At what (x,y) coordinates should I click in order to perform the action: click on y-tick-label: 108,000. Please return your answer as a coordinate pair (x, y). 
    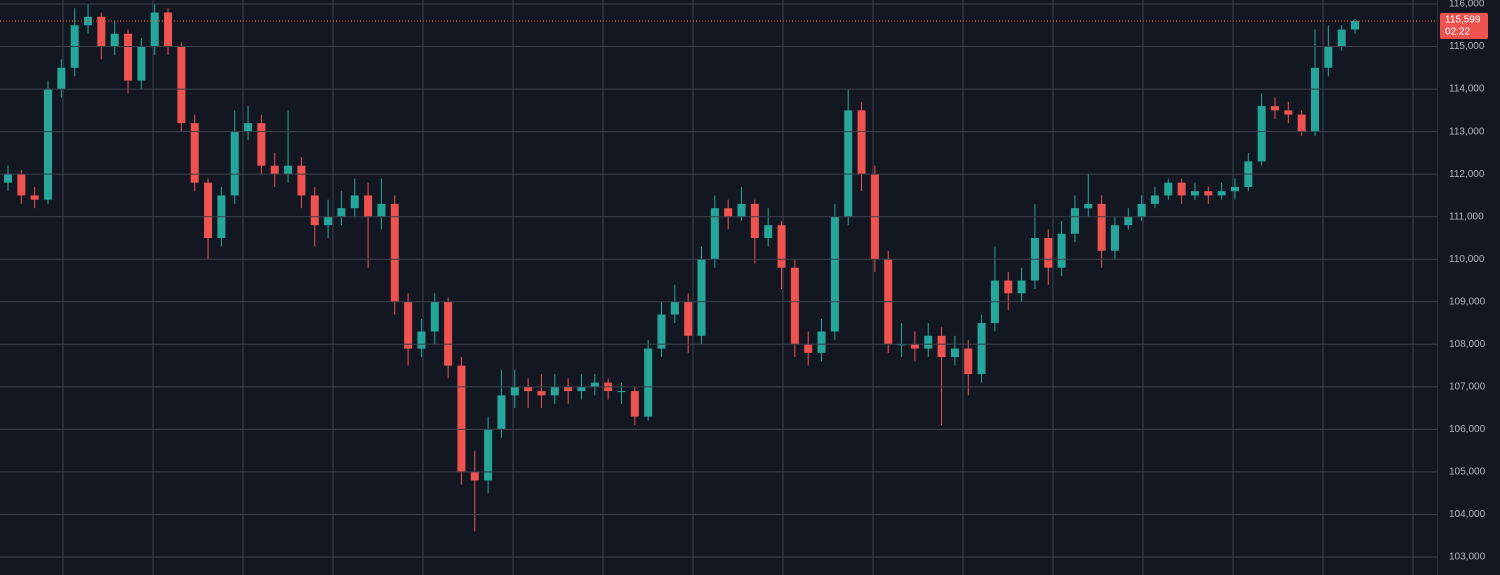
    Looking at the image, I should click on (1467, 344).